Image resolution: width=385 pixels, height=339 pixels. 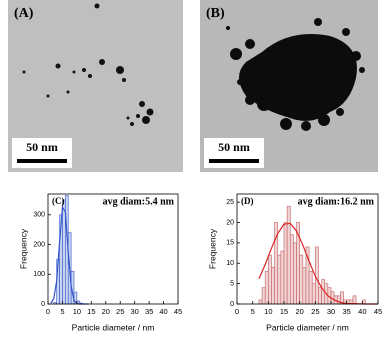 I want to click on fit-curve, so click(x=318, y=263).